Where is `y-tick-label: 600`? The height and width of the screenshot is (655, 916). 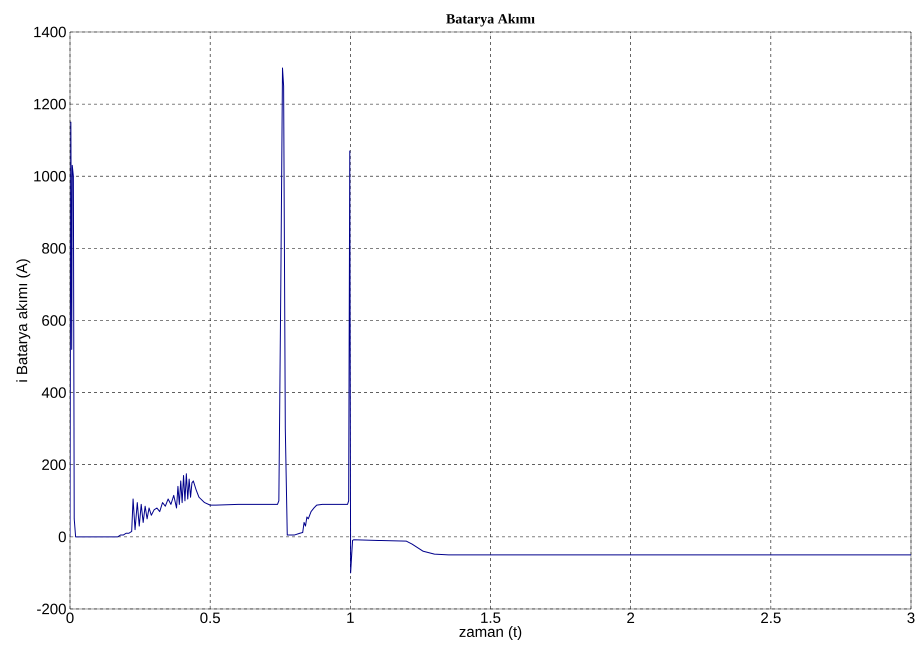 y-tick-label: 600 is located at coordinates (54, 320).